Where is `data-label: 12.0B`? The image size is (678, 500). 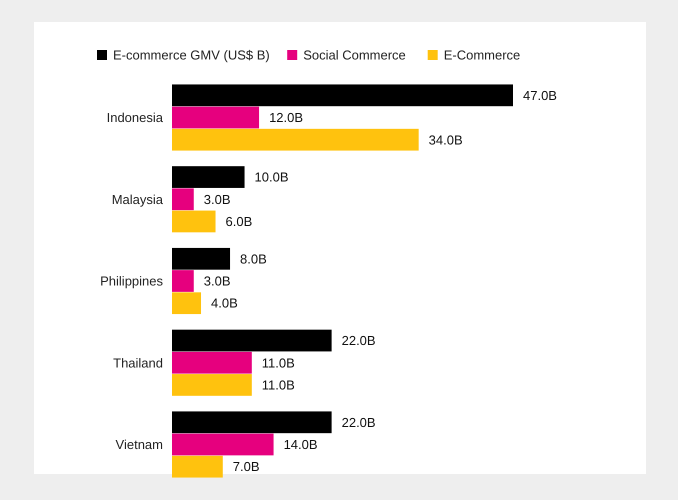 data-label: 12.0B is located at coordinates (286, 118).